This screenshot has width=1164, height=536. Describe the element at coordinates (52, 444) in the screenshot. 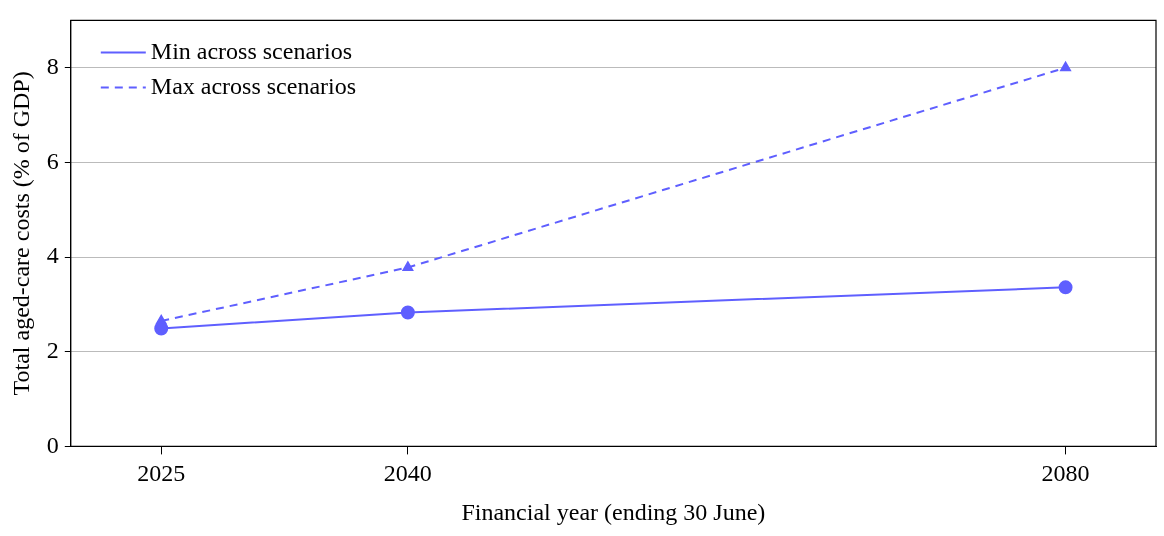

I see `y-tick-label: 0` at that location.